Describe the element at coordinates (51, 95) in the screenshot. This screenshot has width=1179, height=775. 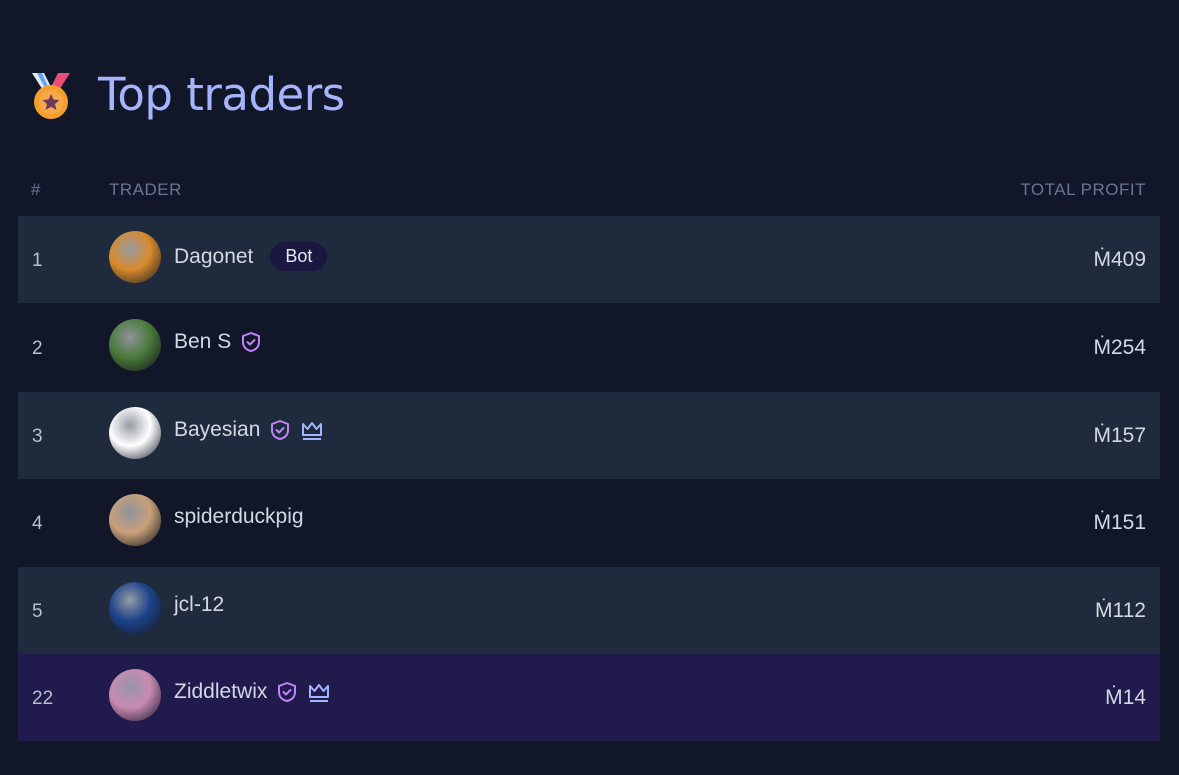
I see `medal-icon` at that location.